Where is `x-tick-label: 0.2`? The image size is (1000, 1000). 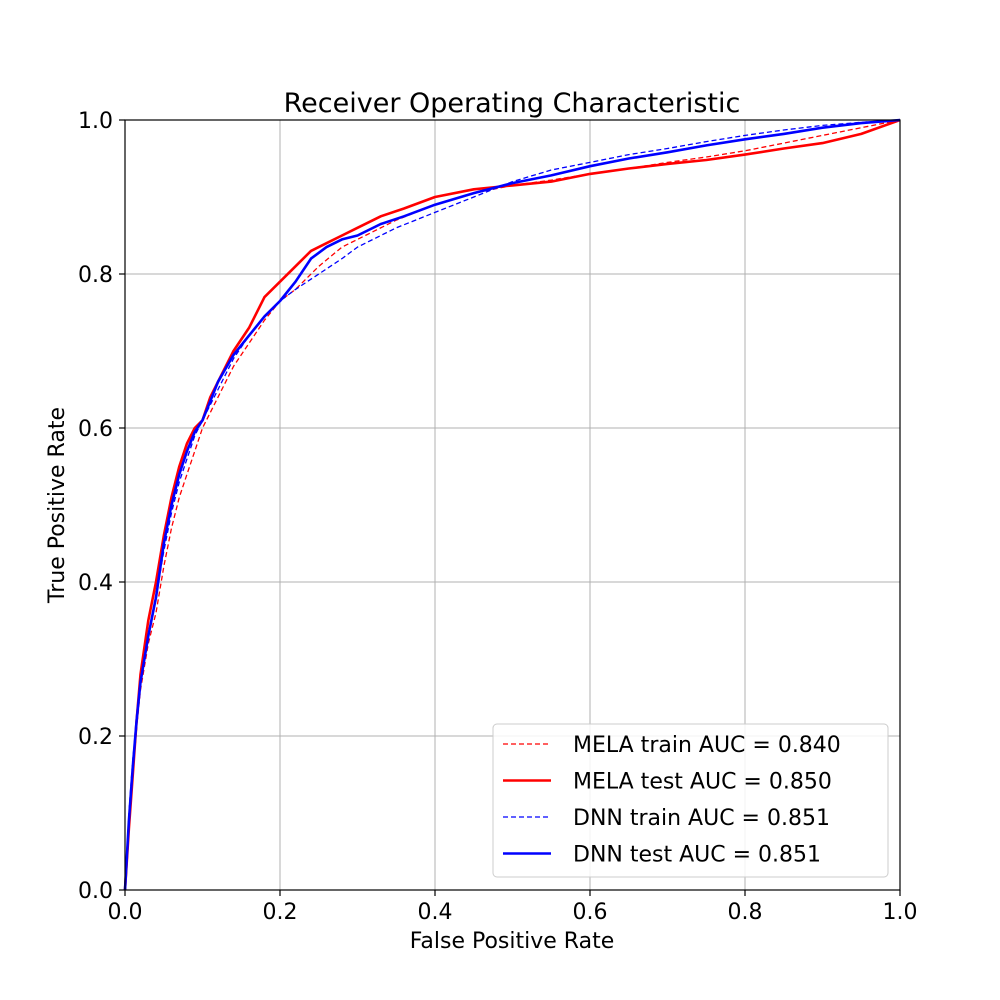
x-tick-label: 0.2 is located at coordinates (280, 912).